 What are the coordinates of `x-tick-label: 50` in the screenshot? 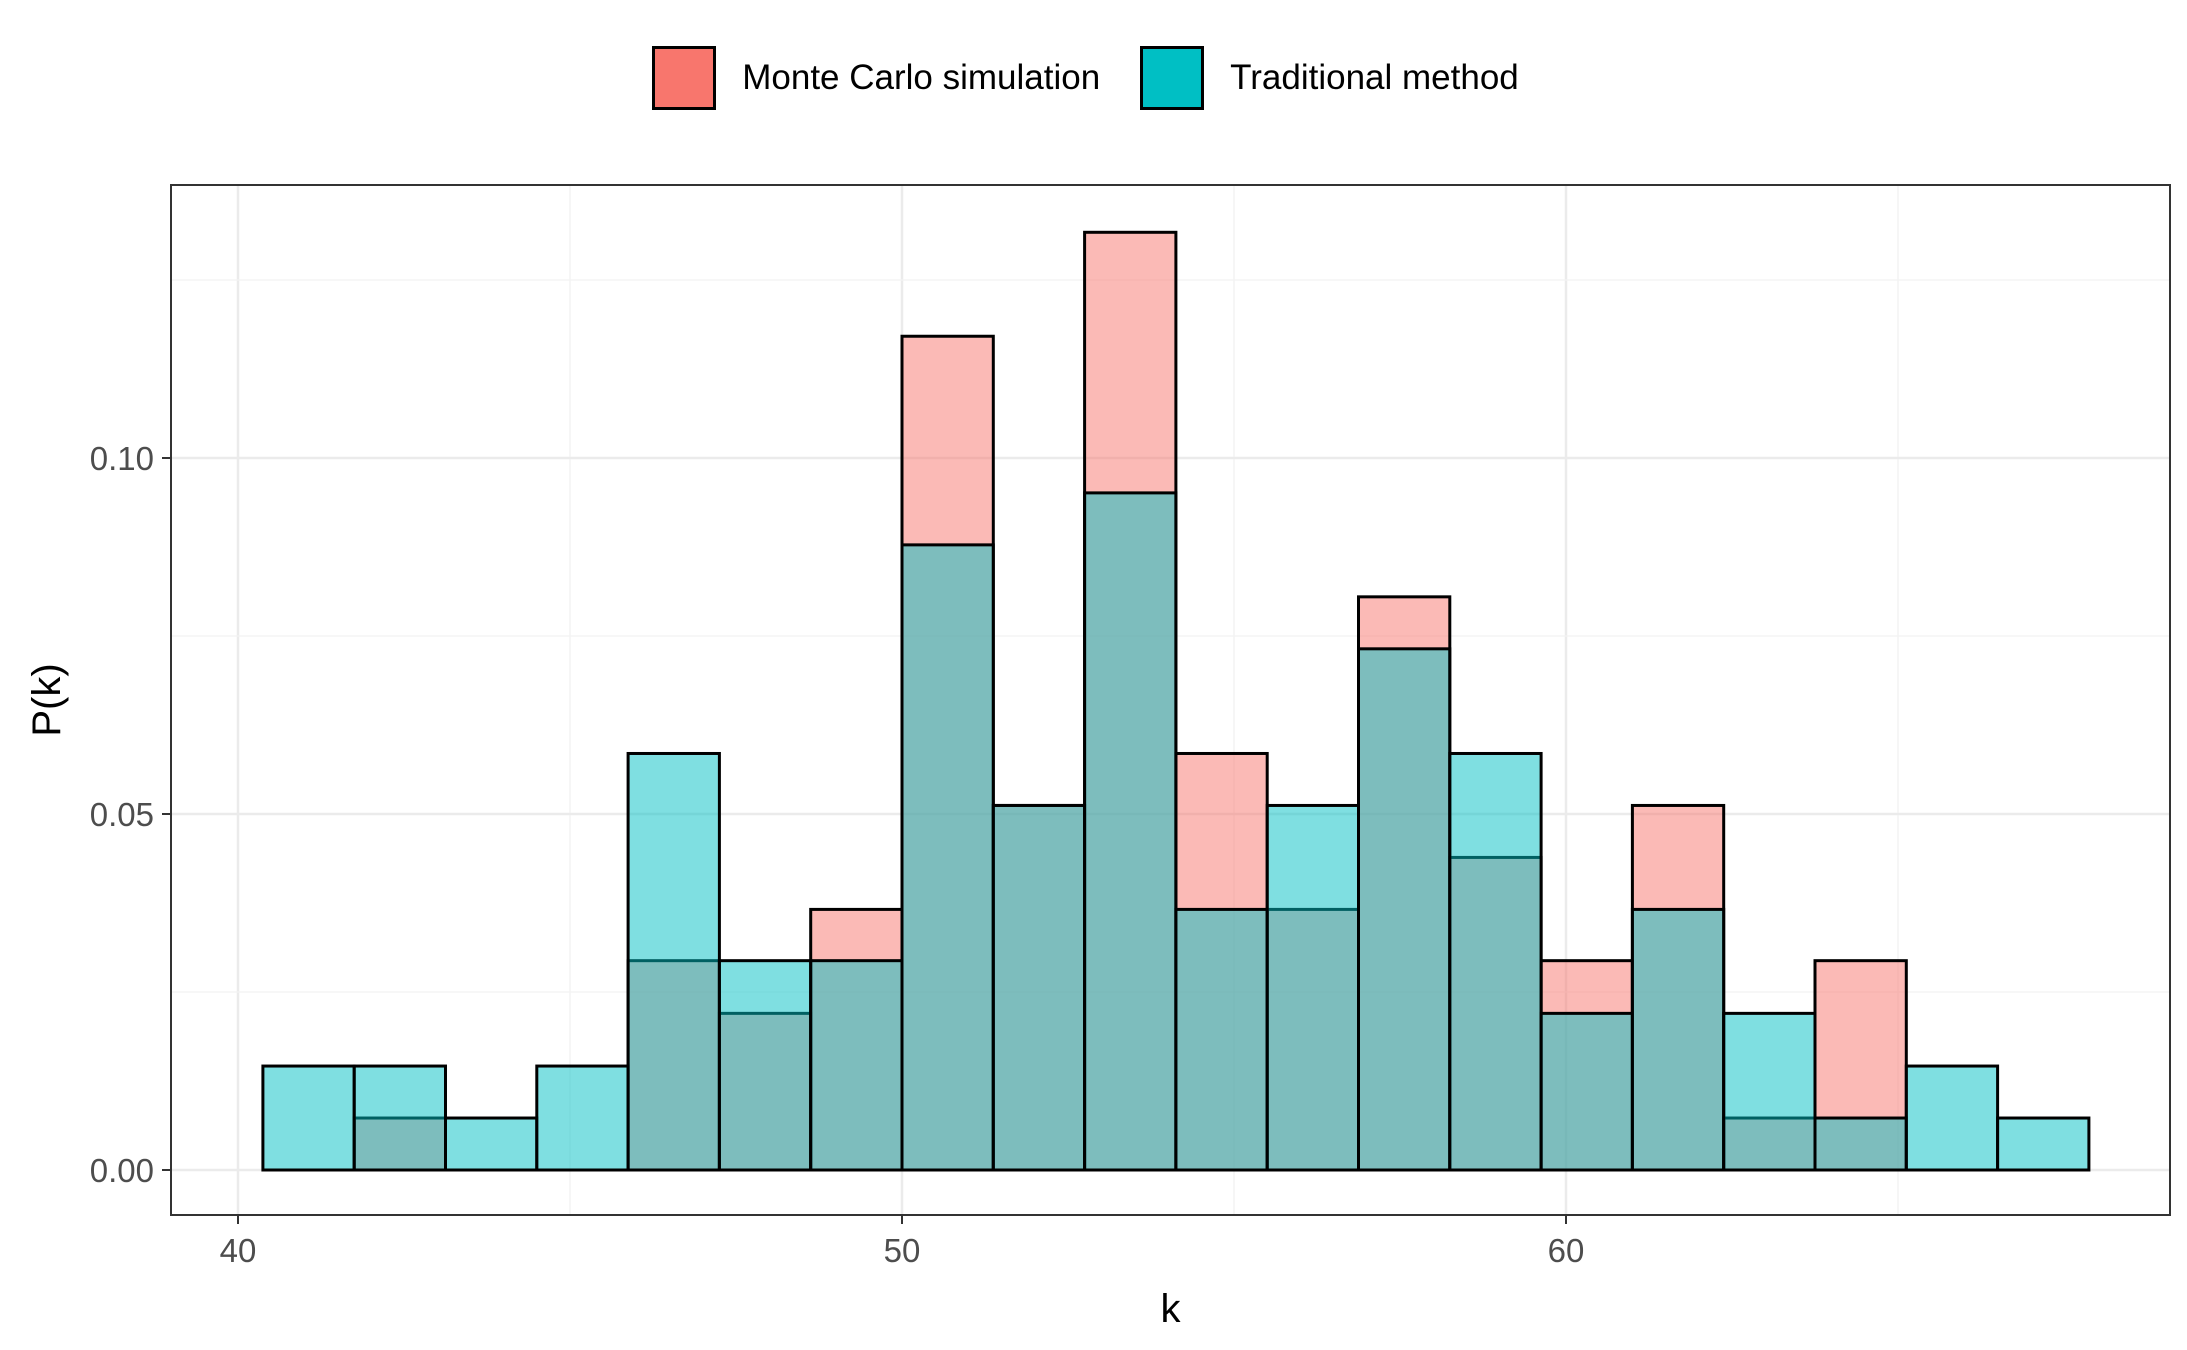 It's located at (902, 1250).